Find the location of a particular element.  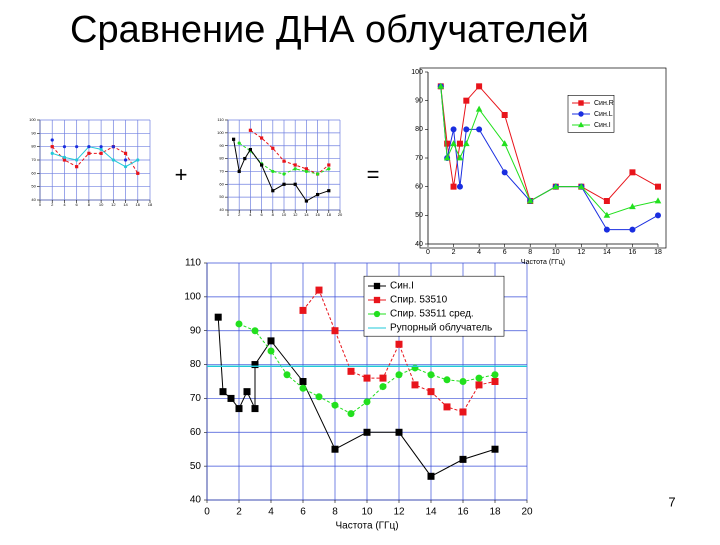

x-tick-label: 18 is located at coordinates (150, 204).